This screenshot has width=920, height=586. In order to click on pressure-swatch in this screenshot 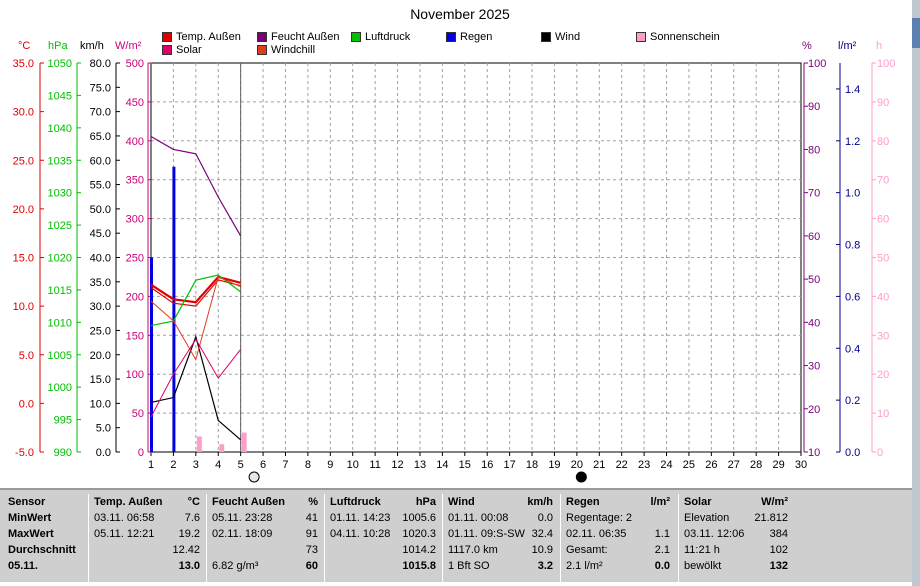, I will do `click(356, 37)`.